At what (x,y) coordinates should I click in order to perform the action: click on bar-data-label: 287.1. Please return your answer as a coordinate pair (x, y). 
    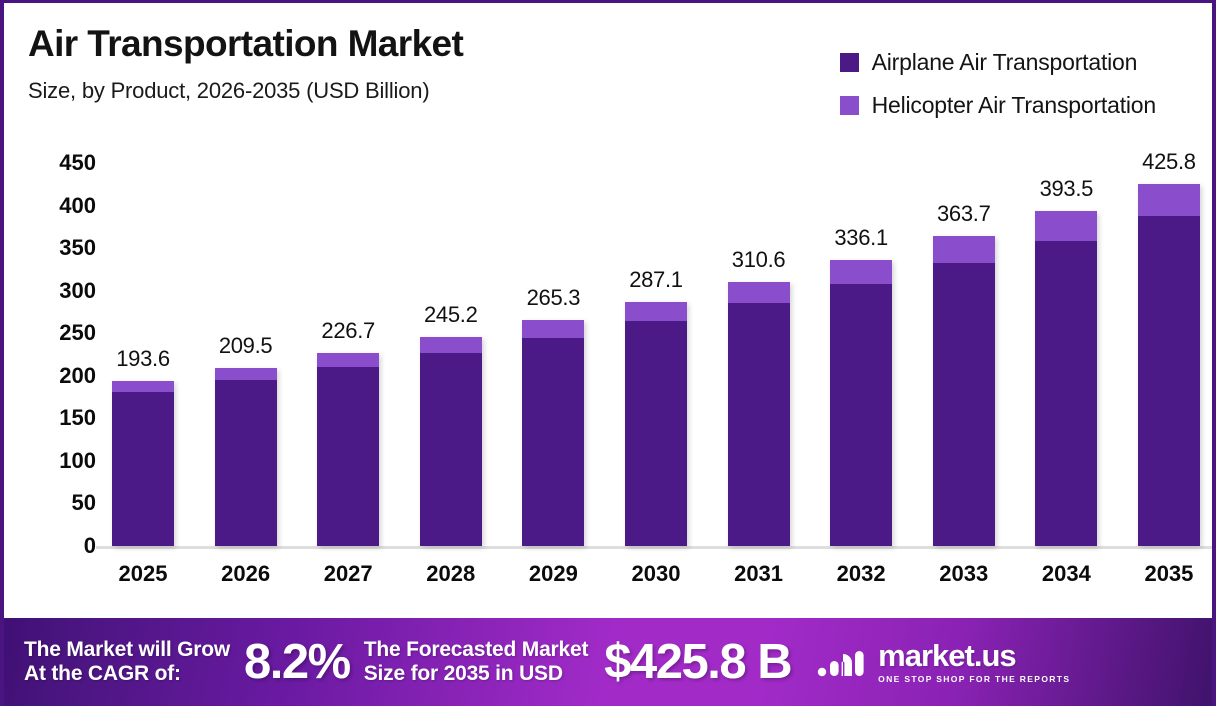
    Looking at the image, I should click on (656, 279).